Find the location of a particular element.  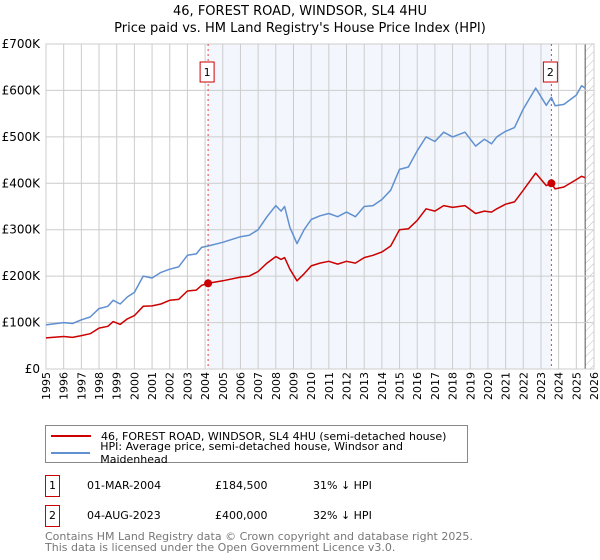

x-tick-label: 2005 is located at coordinates (223, 386).